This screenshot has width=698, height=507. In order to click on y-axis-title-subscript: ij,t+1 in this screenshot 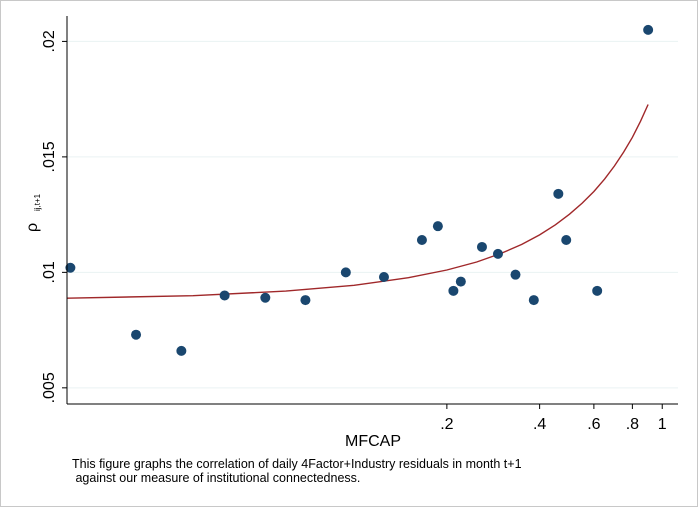, I will do `click(37, 202)`.